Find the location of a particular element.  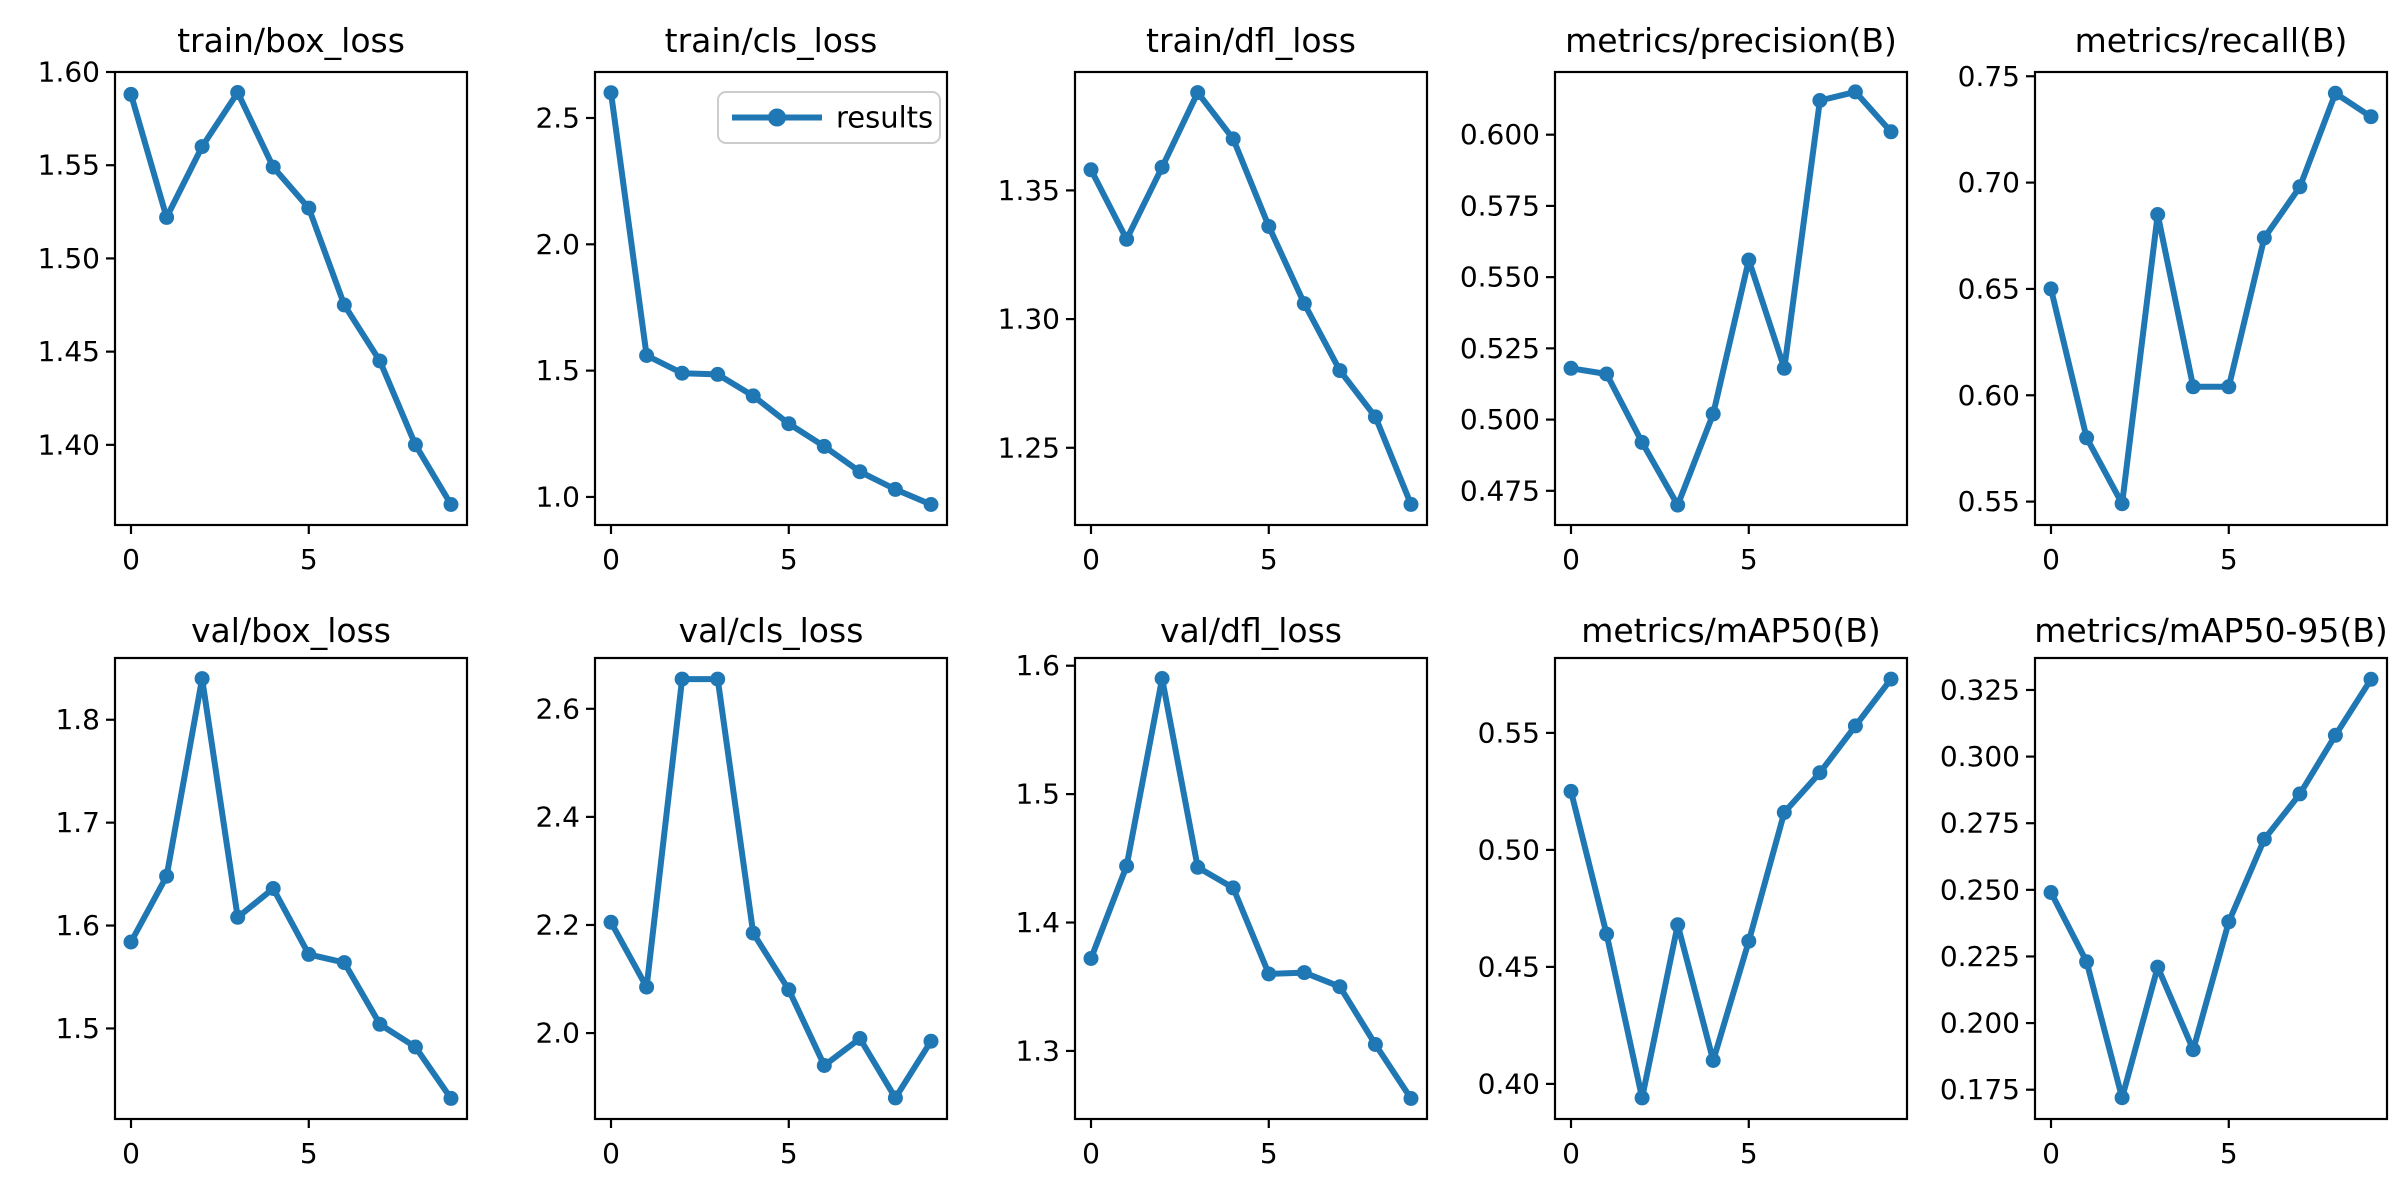

subplot-title: train/dfl_loss is located at coordinates (1251, 40).